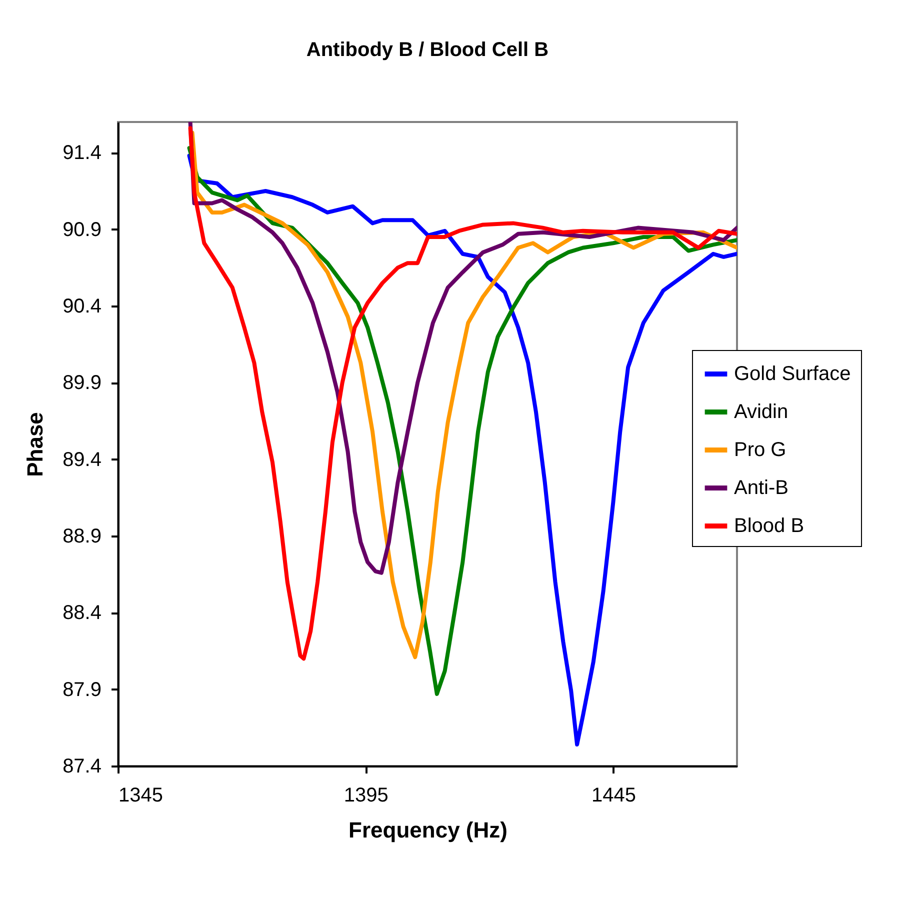 Image resolution: width=898 pixels, height=920 pixels. What do you see at coordinates (140, 795) in the screenshot?
I see `x-tick-label: 1345` at bounding box center [140, 795].